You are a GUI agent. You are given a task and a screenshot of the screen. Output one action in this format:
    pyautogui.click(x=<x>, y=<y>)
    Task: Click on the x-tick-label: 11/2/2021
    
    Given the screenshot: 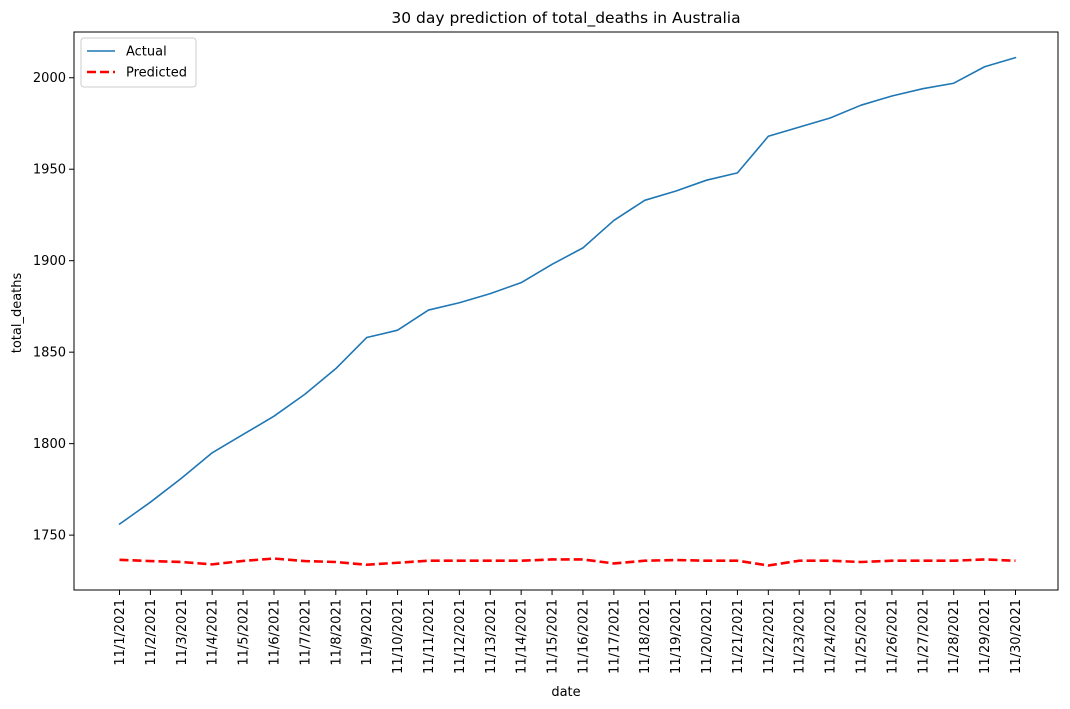 What is the action you would take?
    pyautogui.click(x=151, y=632)
    